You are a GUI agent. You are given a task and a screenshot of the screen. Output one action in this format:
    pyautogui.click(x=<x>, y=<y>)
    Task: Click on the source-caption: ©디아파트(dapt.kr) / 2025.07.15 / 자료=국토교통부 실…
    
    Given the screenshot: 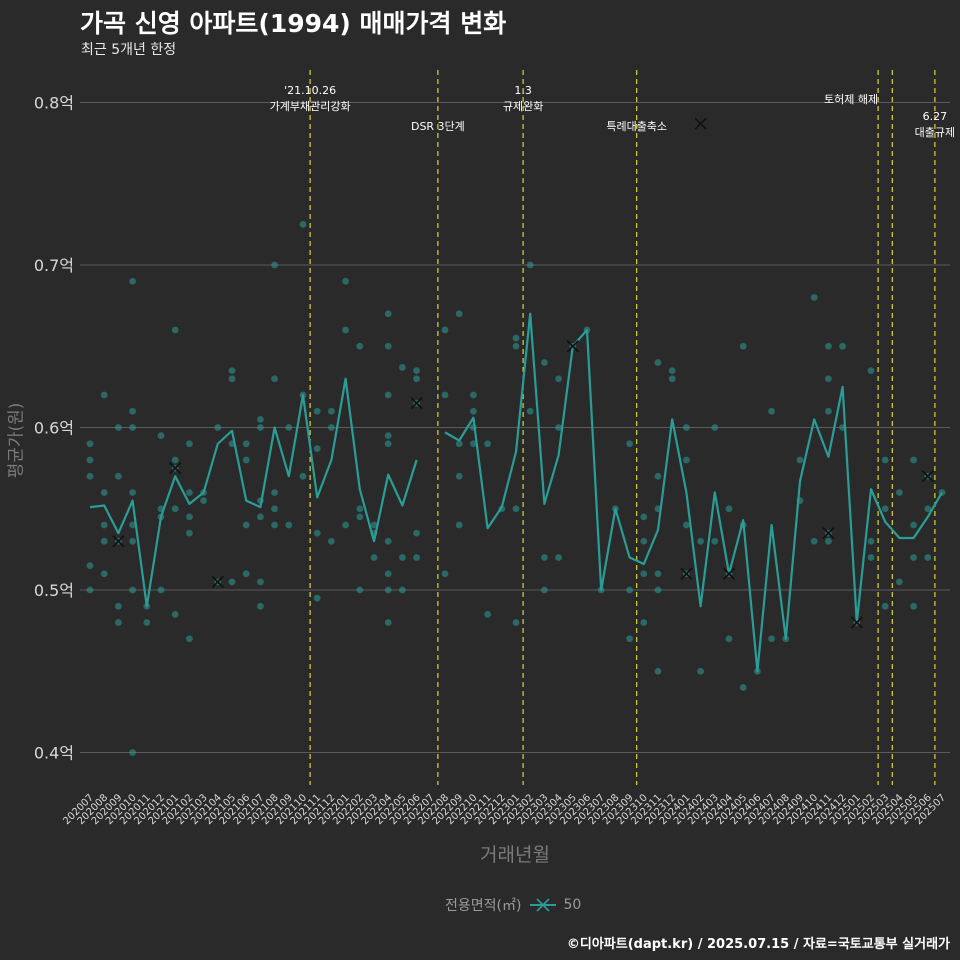 What is the action you would take?
    pyautogui.click(x=758, y=944)
    